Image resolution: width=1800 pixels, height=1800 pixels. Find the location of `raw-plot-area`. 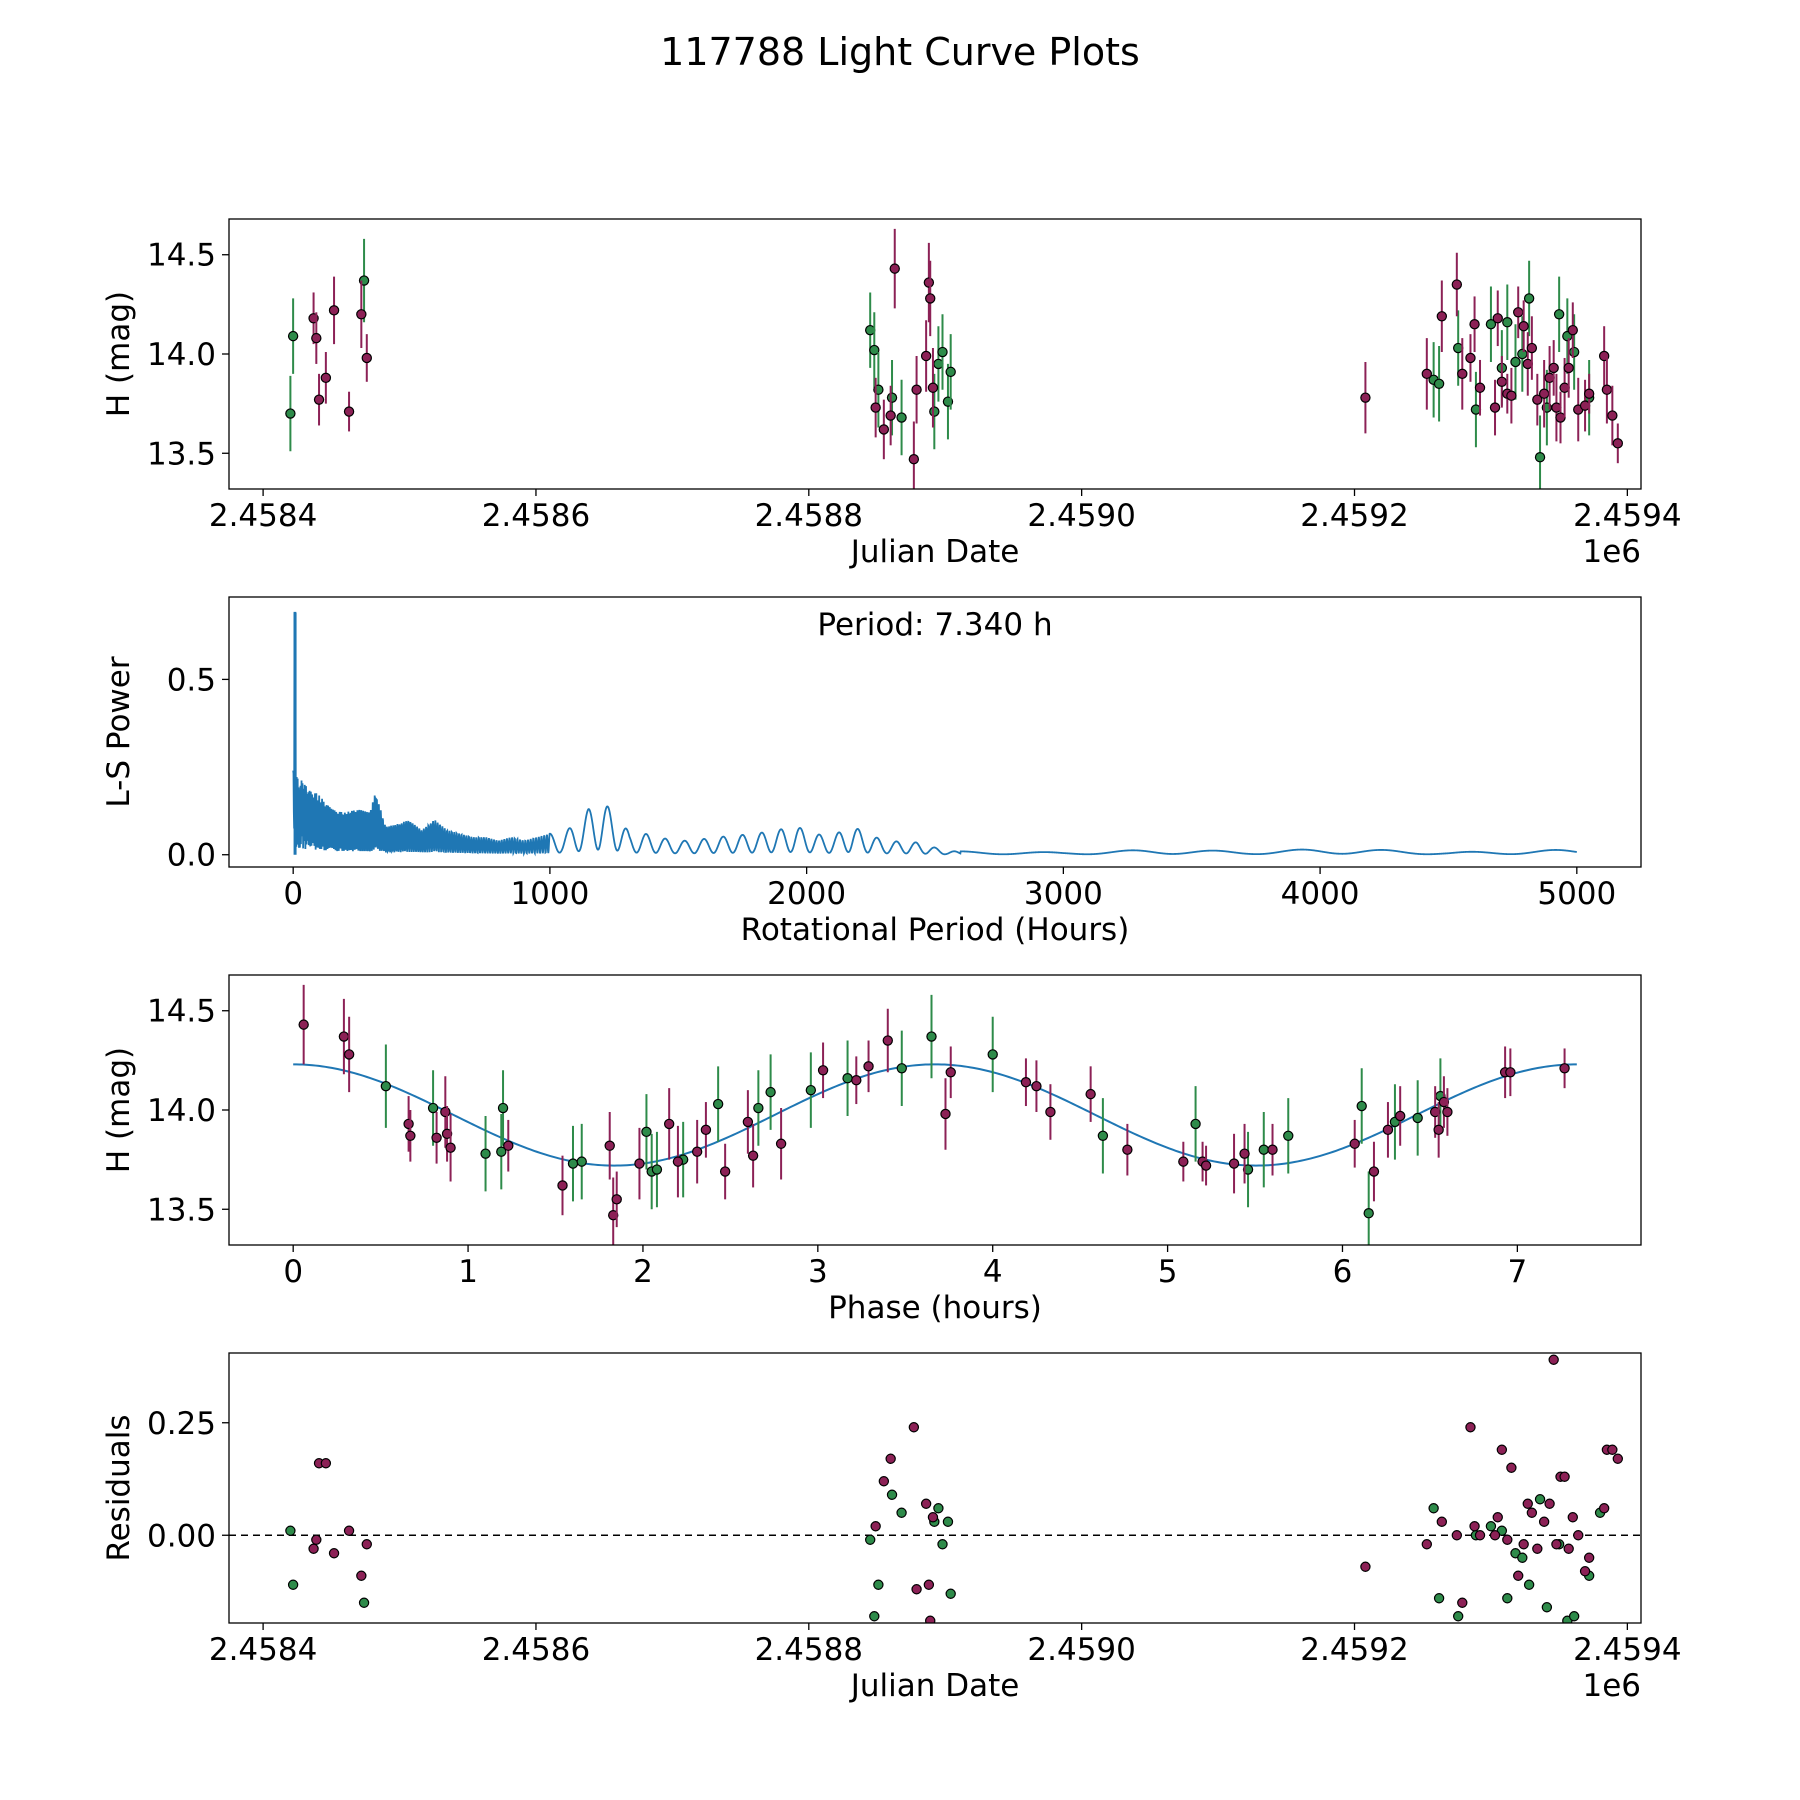

raw-plot-area is located at coordinates (954, 358).